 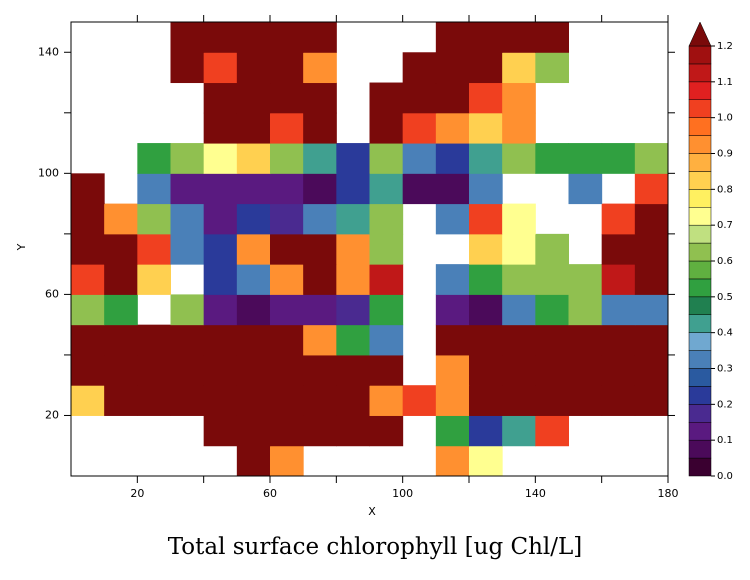 I want to click on colorbar-label: 0.4, so click(x=725, y=333).